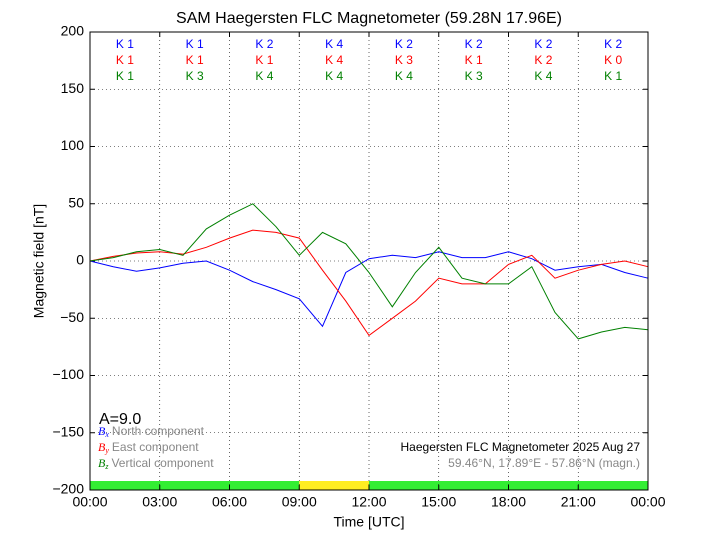 The height and width of the screenshot is (540, 720). Describe the element at coordinates (72, 317) in the screenshot. I see `y-tick-label: −50` at that location.